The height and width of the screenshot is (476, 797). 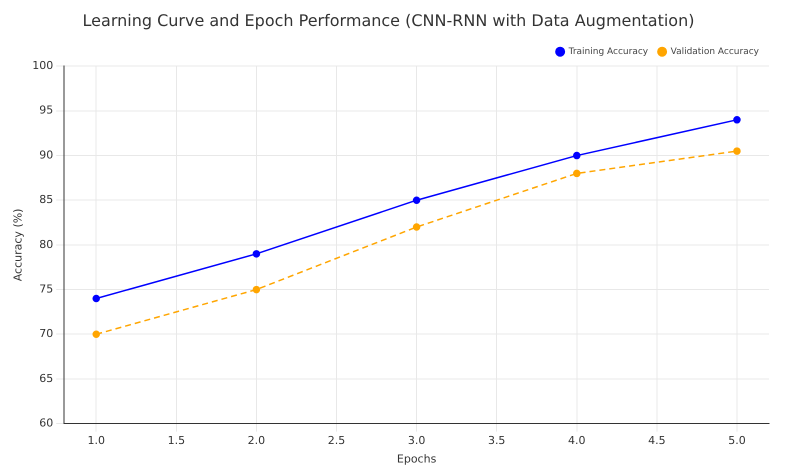 What do you see at coordinates (46, 244) in the screenshot?
I see `y-tick-label: 80` at bounding box center [46, 244].